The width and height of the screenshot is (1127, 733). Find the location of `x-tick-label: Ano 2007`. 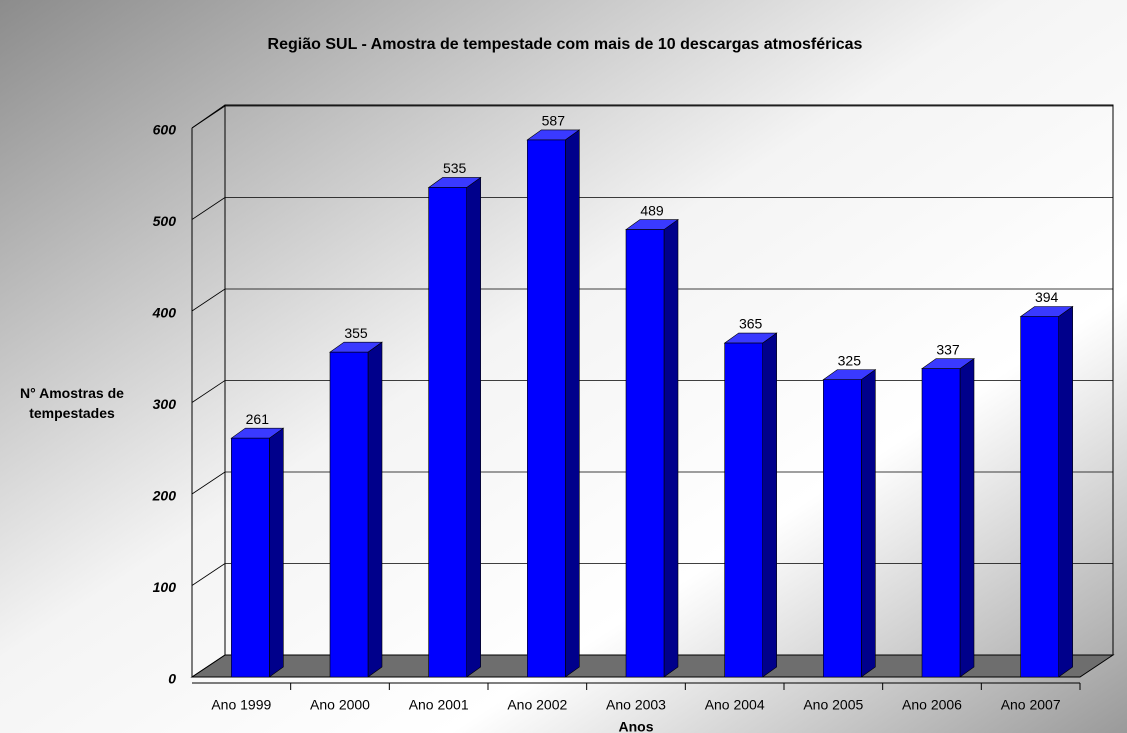

x-tick-label: Ano 2007 is located at coordinates (1031, 705).